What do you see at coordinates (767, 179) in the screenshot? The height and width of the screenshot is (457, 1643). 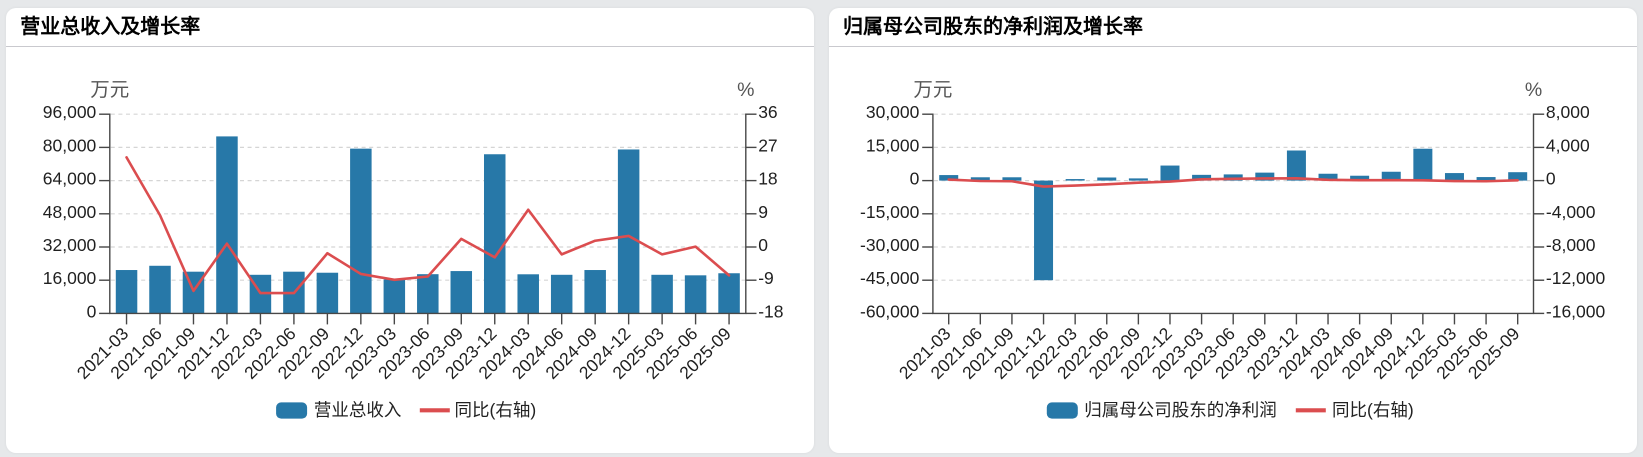 I see `svg-text: 18` at bounding box center [767, 179].